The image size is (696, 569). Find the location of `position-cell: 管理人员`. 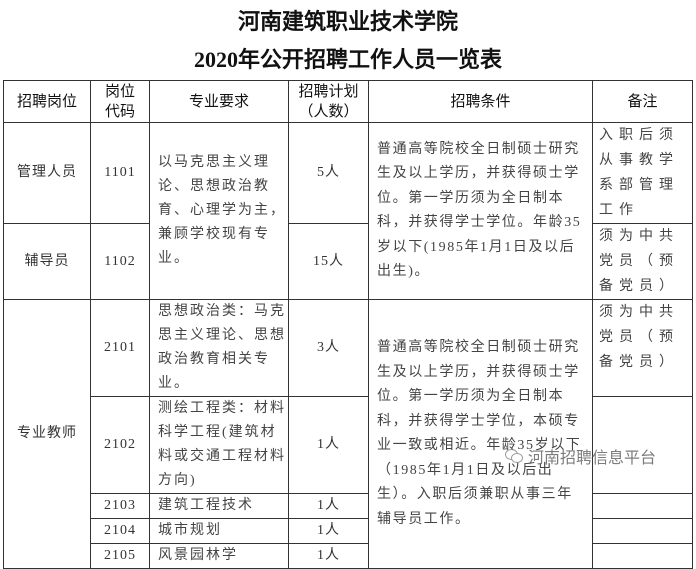

position-cell: 管理人员 is located at coordinates (47, 173).